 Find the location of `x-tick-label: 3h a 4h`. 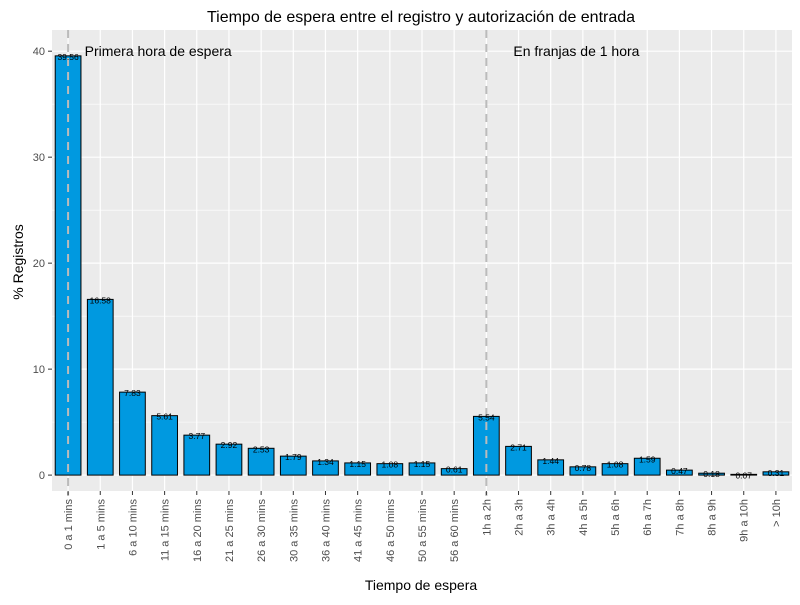

x-tick-label: 3h a 4h is located at coordinates (552, 517).